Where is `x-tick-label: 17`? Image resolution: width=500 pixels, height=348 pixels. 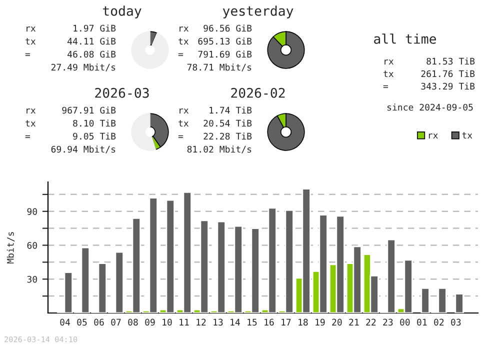 x-tick-label: 17 is located at coordinates (286, 322).